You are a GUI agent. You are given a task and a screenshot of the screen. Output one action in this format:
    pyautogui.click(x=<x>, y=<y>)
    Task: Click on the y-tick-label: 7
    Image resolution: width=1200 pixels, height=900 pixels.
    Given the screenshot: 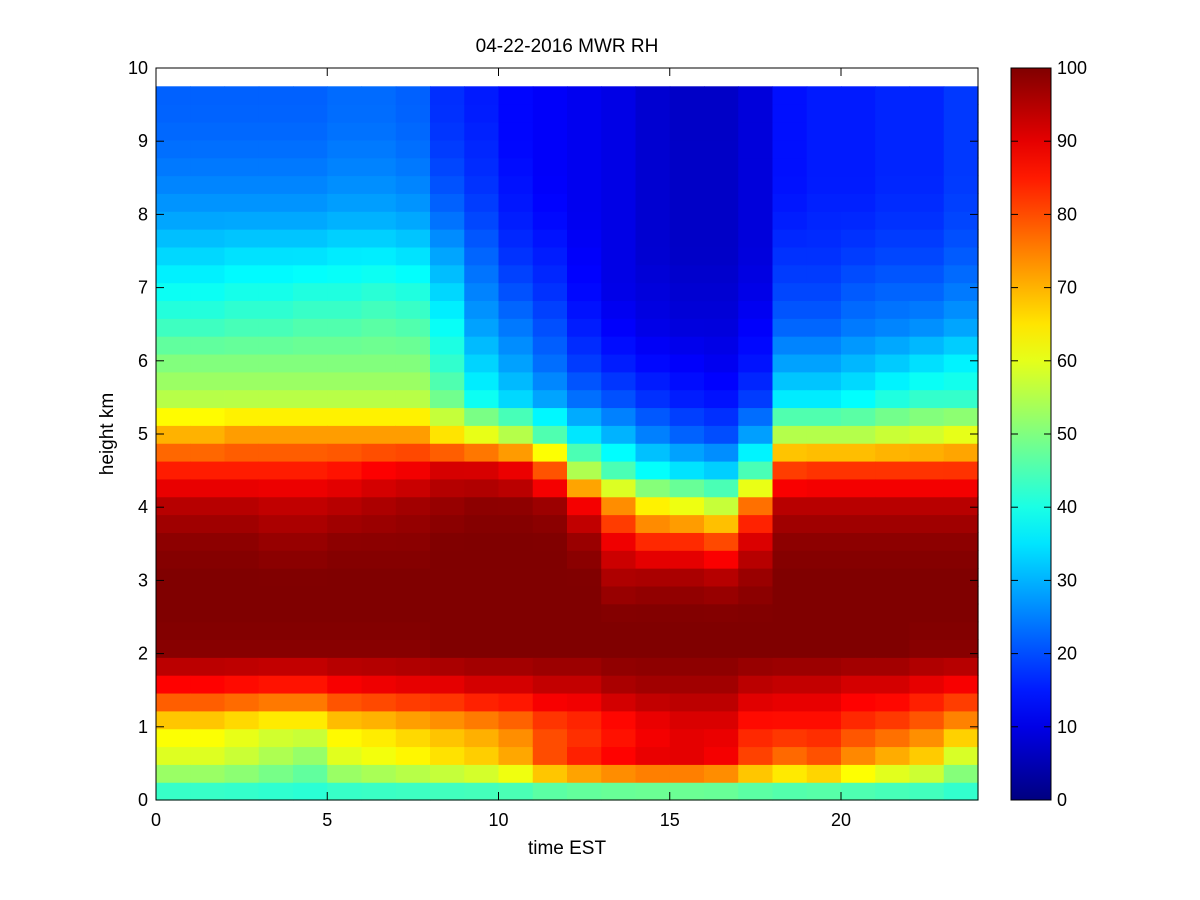 What is the action you would take?
    pyautogui.click(x=143, y=288)
    